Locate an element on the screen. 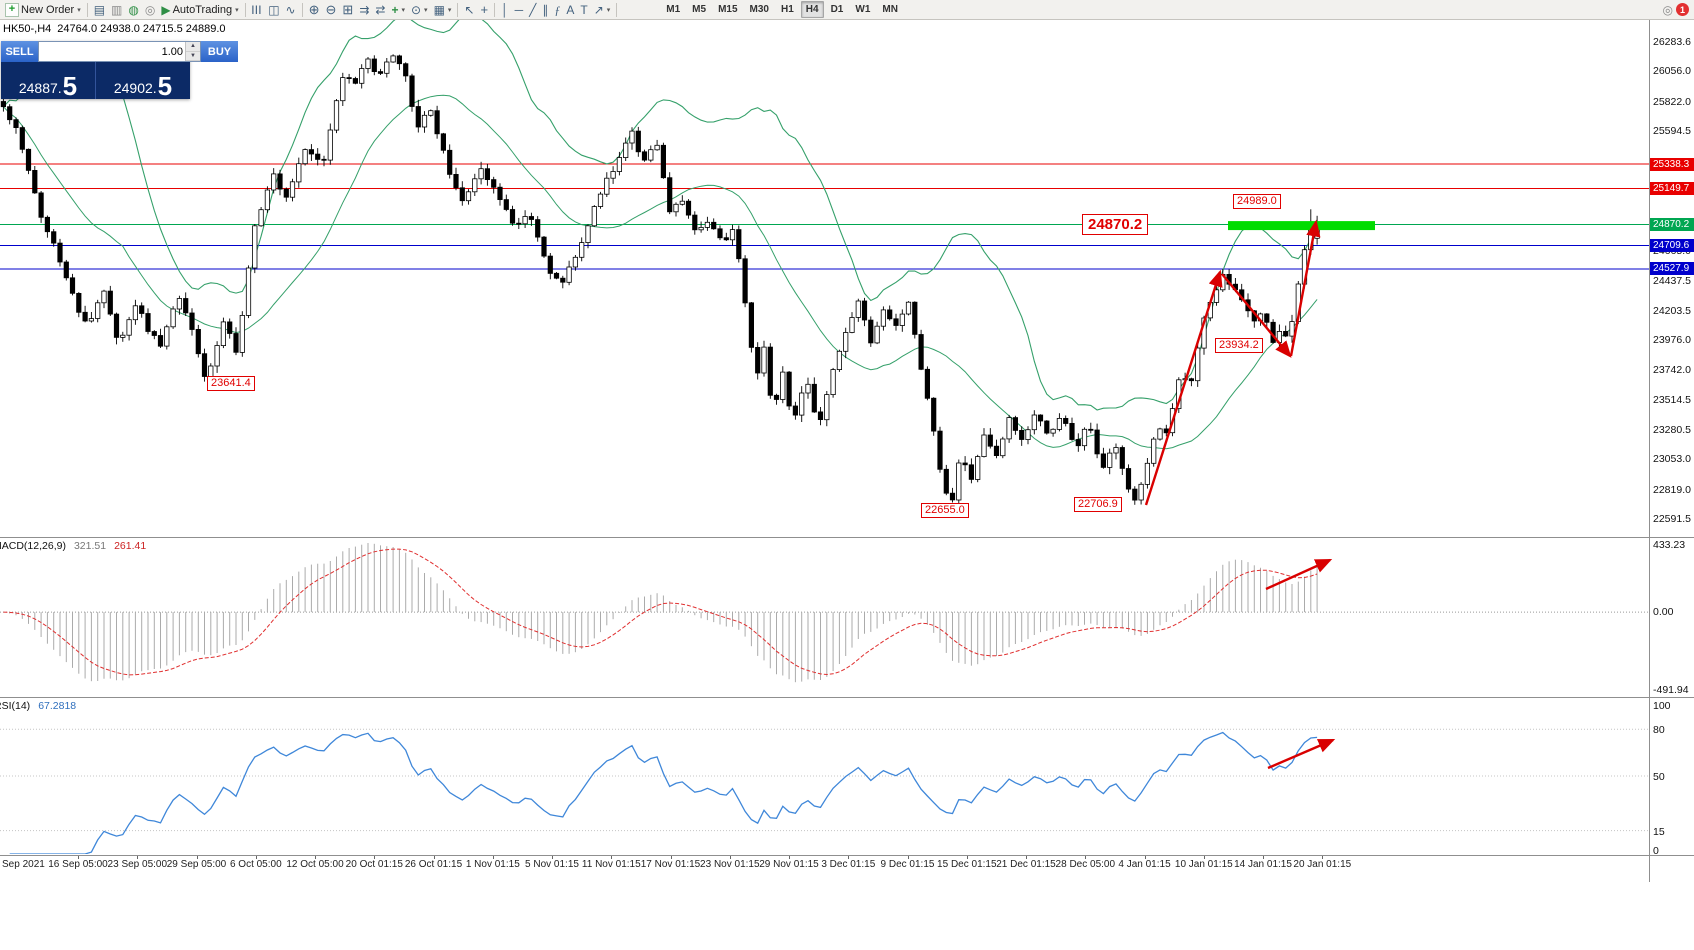 The height and width of the screenshot is (950, 1694). crosshair-button: + is located at coordinates (484, 10).